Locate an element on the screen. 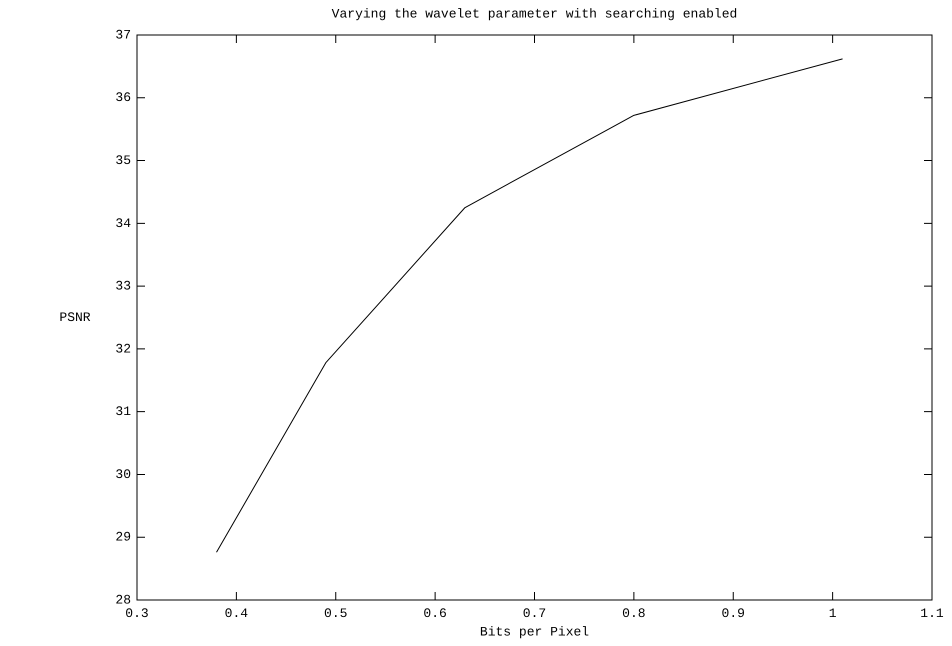 The image size is (952, 646). x-tick-label: 0.8 is located at coordinates (634, 614).